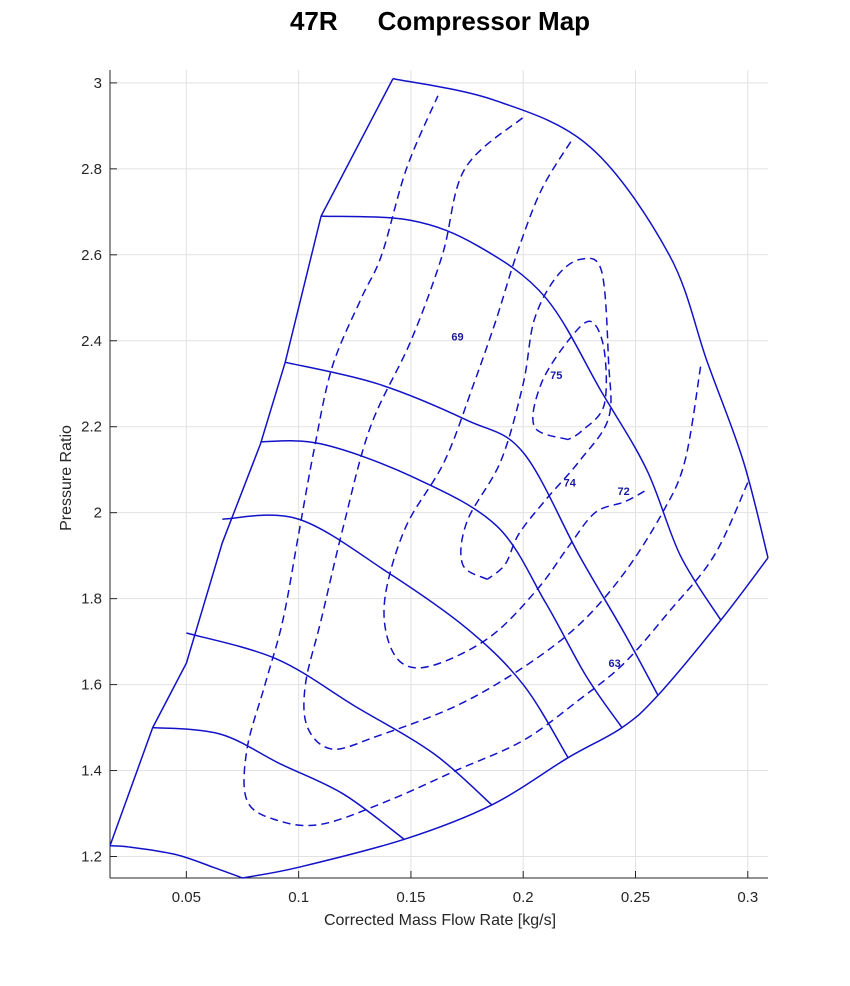 The width and height of the screenshot is (850, 986). Describe the element at coordinates (91, 685) in the screenshot. I see `y-tick-label: 1.6` at that location.